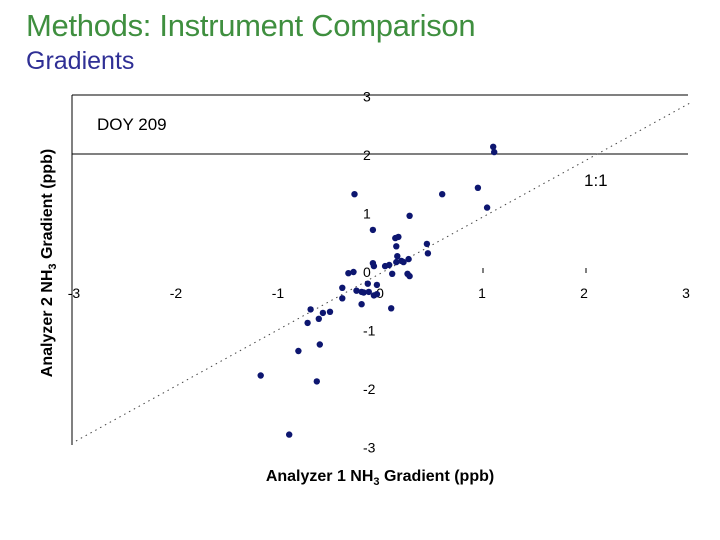  I want to click on y-tick-label: 0, so click(367, 272).